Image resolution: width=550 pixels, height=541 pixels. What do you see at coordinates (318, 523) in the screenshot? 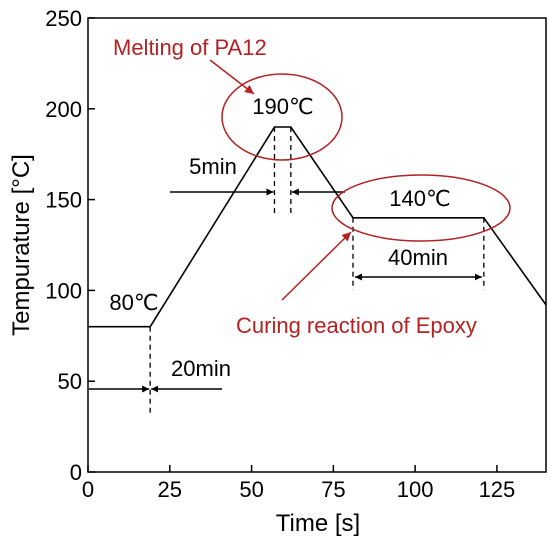
I see `x-axis-title: Time [s]` at bounding box center [318, 523].